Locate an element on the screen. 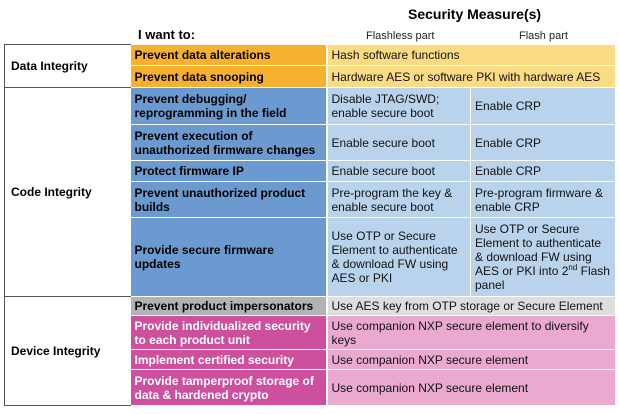 This screenshot has height=414, width=619. category-code-integrity: Code Integrity is located at coordinates (67, 192).